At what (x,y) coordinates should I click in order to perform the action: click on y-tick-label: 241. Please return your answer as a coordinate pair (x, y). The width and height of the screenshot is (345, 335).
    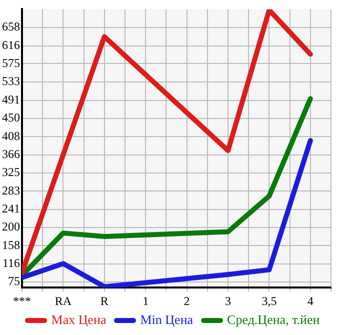
    Looking at the image, I should click on (11, 209).